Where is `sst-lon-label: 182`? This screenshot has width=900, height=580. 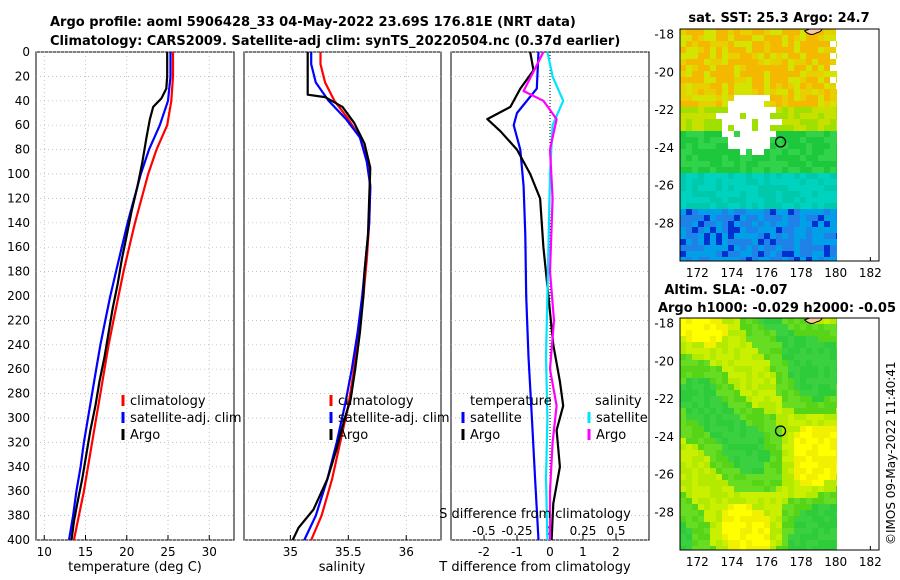
sst-lon-label: 182 is located at coordinates (870, 273).